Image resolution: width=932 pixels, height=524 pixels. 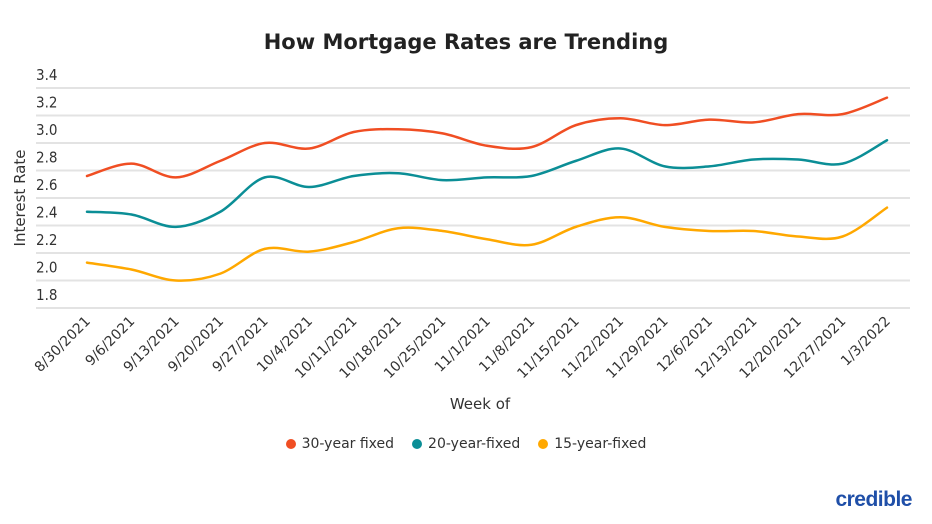 I want to click on y-tick-label: 2.6, so click(x=46, y=185).